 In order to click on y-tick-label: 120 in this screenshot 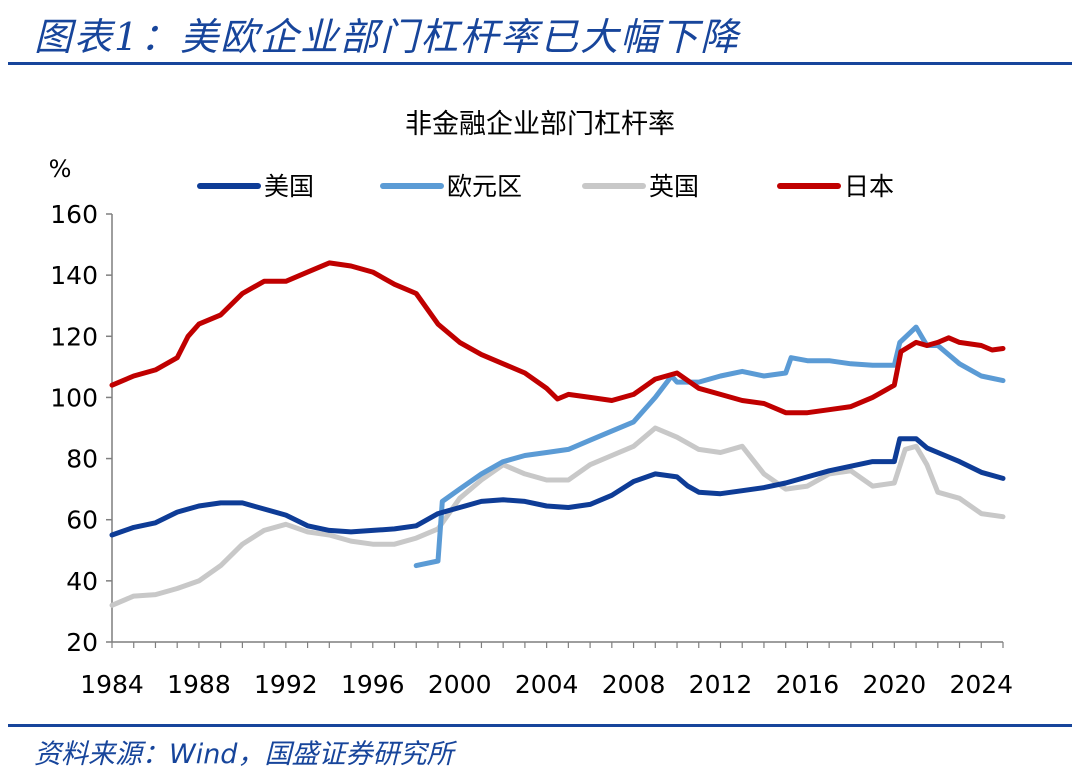, I will do `click(74, 336)`.